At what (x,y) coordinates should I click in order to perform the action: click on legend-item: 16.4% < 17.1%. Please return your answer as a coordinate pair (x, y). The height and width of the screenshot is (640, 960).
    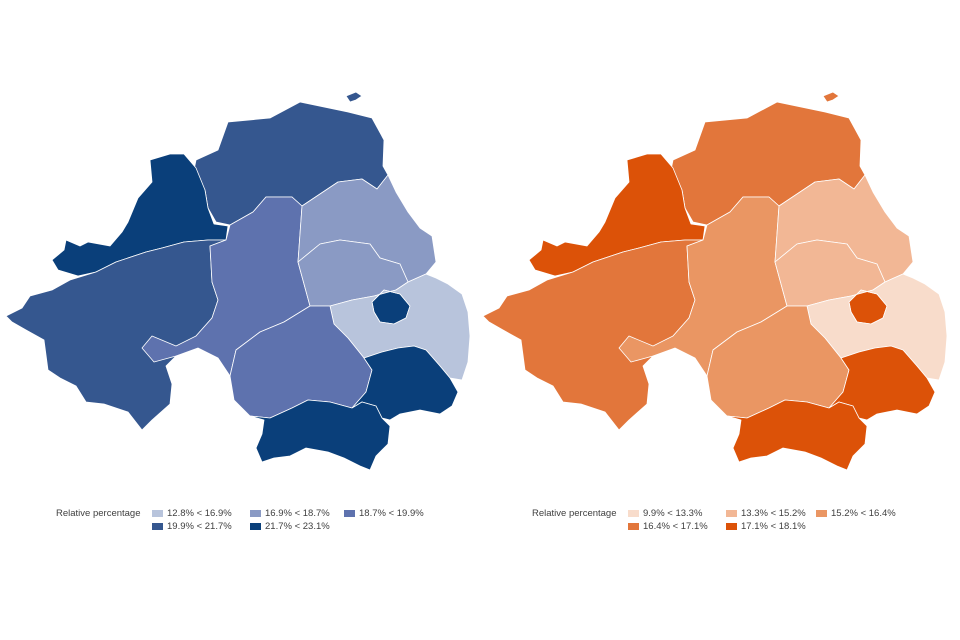
    Looking at the image, I should click on (668, 526).